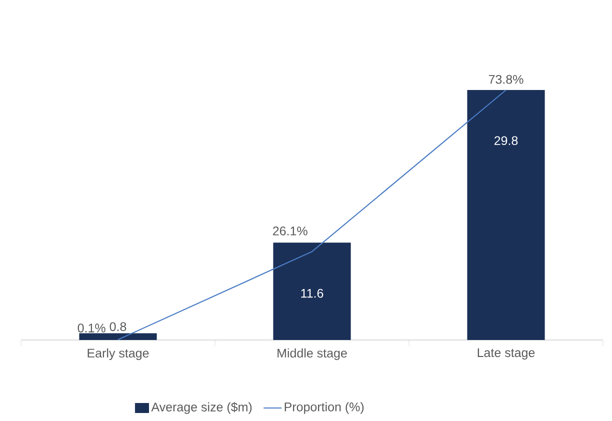 Image resolution: width=612 pixels, height=421 pixels. Describe the element at coordinates (506, 79) in the screenshot. I see `data-label: 73.8%` at that location.